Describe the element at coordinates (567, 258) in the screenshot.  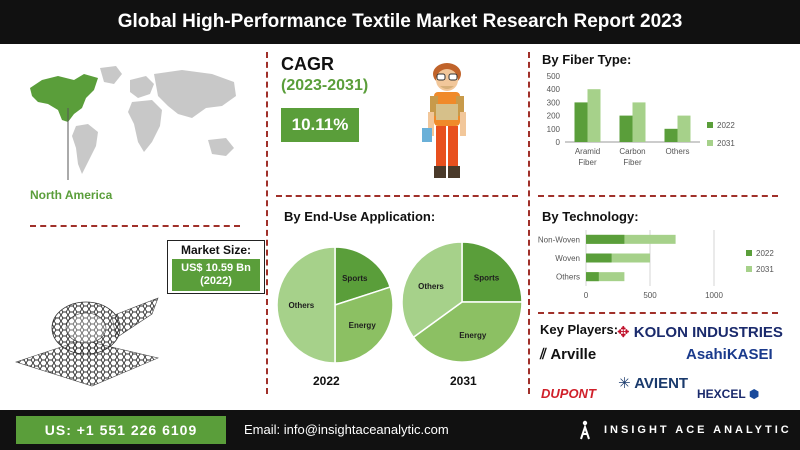
I see `tech-category-label: Woven` at that location.